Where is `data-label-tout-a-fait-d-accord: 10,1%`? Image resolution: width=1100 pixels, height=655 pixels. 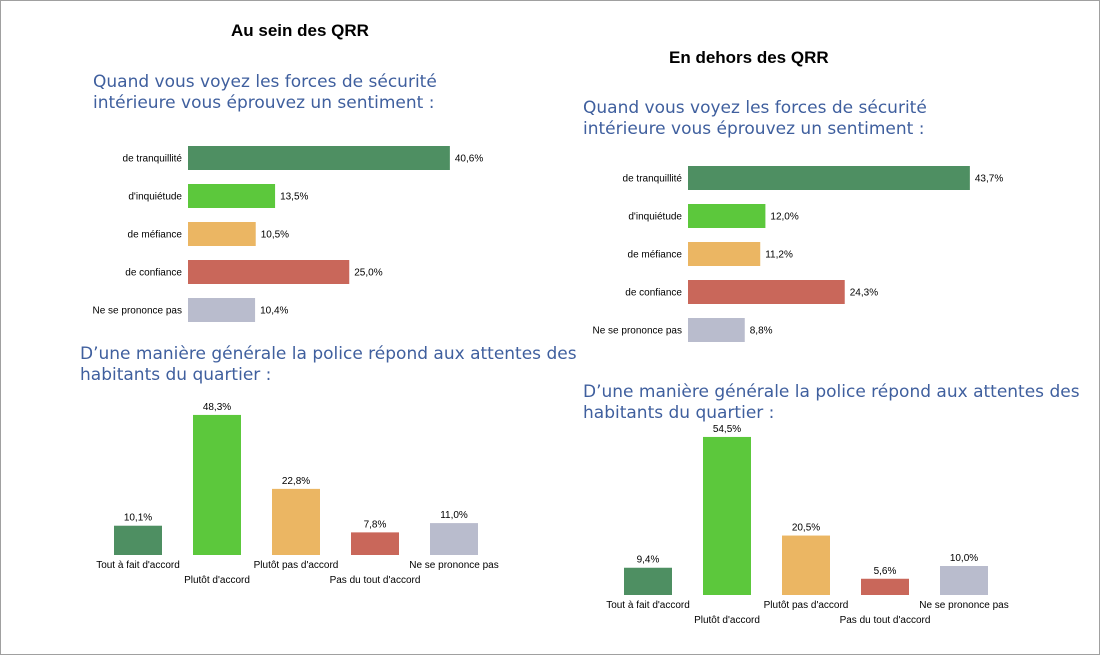
data-label-tout-a-fait-d-accord: 10,1% is located at coordinates (138, 518).